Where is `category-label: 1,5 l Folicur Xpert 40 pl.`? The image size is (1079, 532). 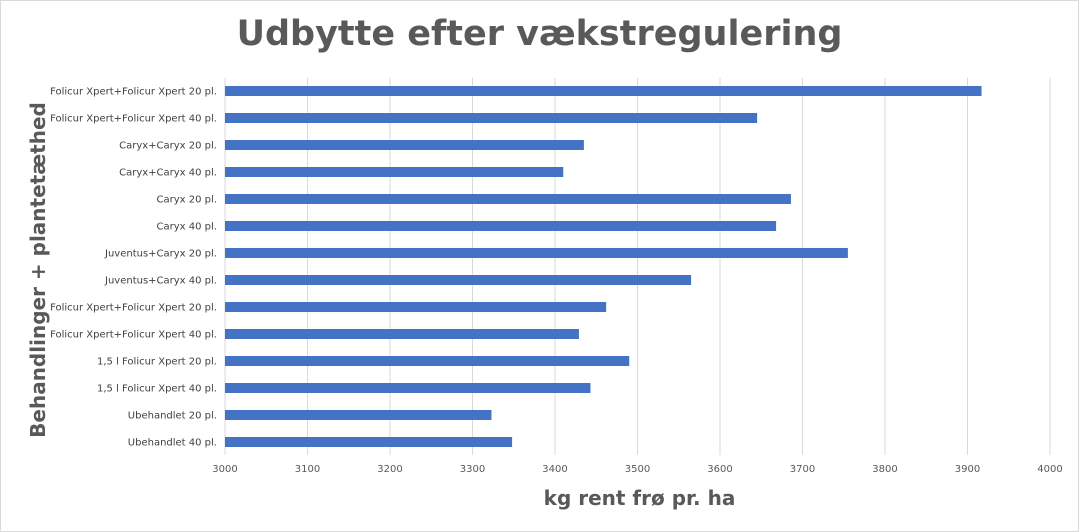 category-label: 1,5 l Folicur Xpert 40 pl. is located at coordinates (157, 389).